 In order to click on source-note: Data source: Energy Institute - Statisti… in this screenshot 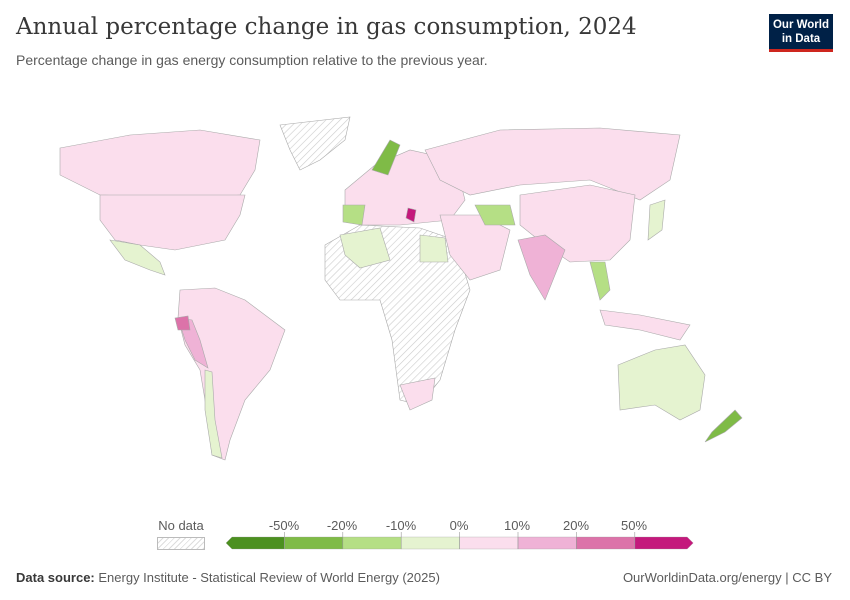, I will do `click(228, 577)`.